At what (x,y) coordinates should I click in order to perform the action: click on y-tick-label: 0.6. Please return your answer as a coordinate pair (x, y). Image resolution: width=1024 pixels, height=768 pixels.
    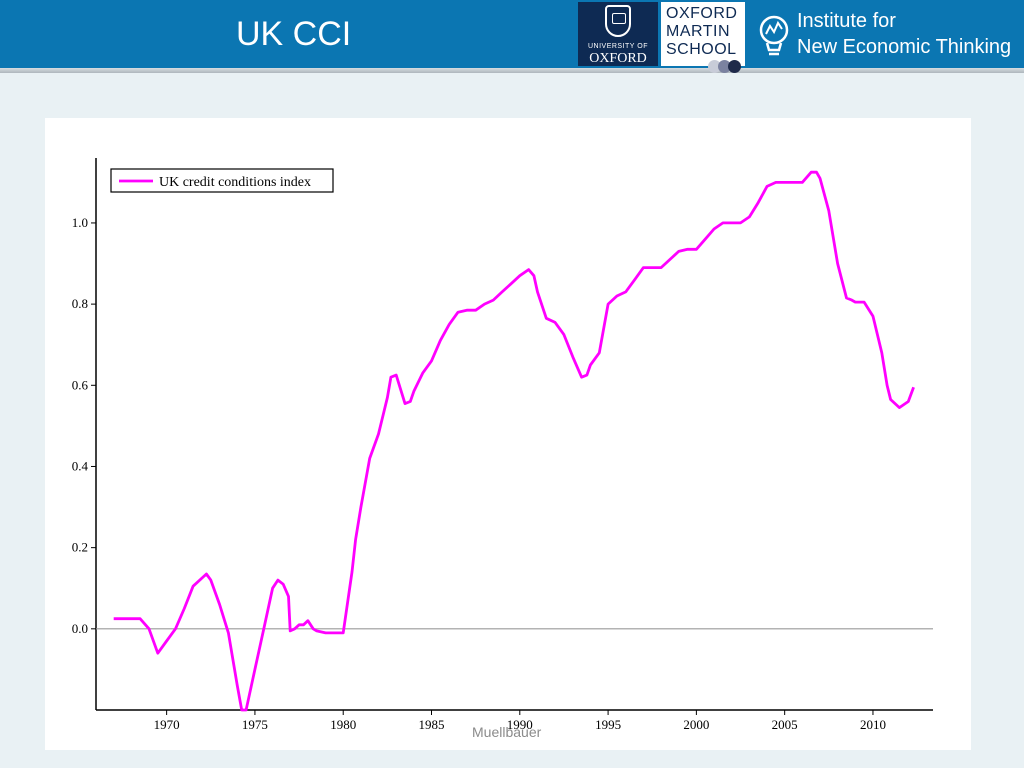
    Looking at the image, I should click on (80, 384).